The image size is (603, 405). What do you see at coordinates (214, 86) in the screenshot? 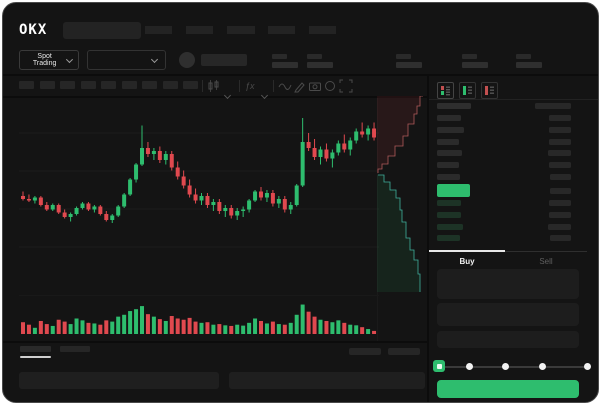
I see `candle-type-icon` at bounding box center [214, 86].